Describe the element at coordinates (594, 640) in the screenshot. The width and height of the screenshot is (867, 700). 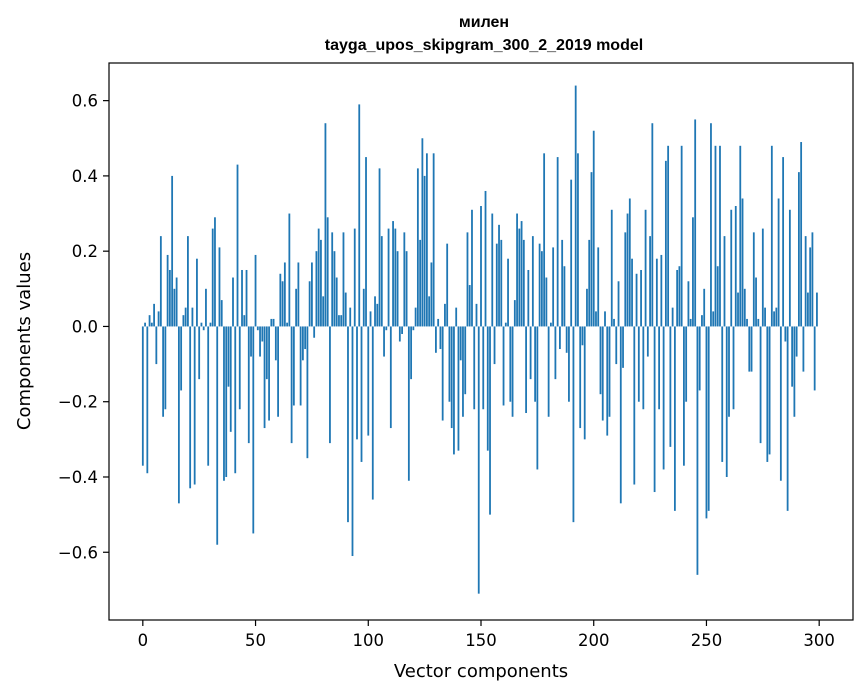
I see `x-tick-label: 200` at that location.